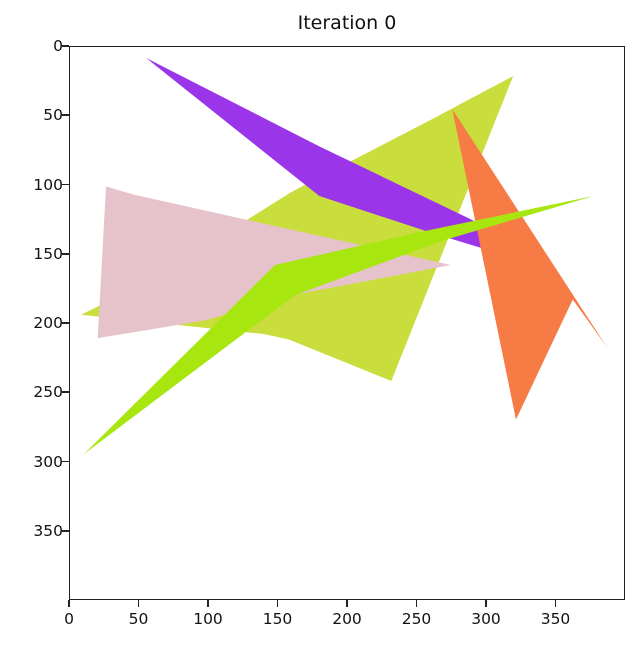 This screenshot has height=650, width=638. Describe the element at coordinates (277, 619) in the screenshot. I see `x-tick-label: 150` at that location.